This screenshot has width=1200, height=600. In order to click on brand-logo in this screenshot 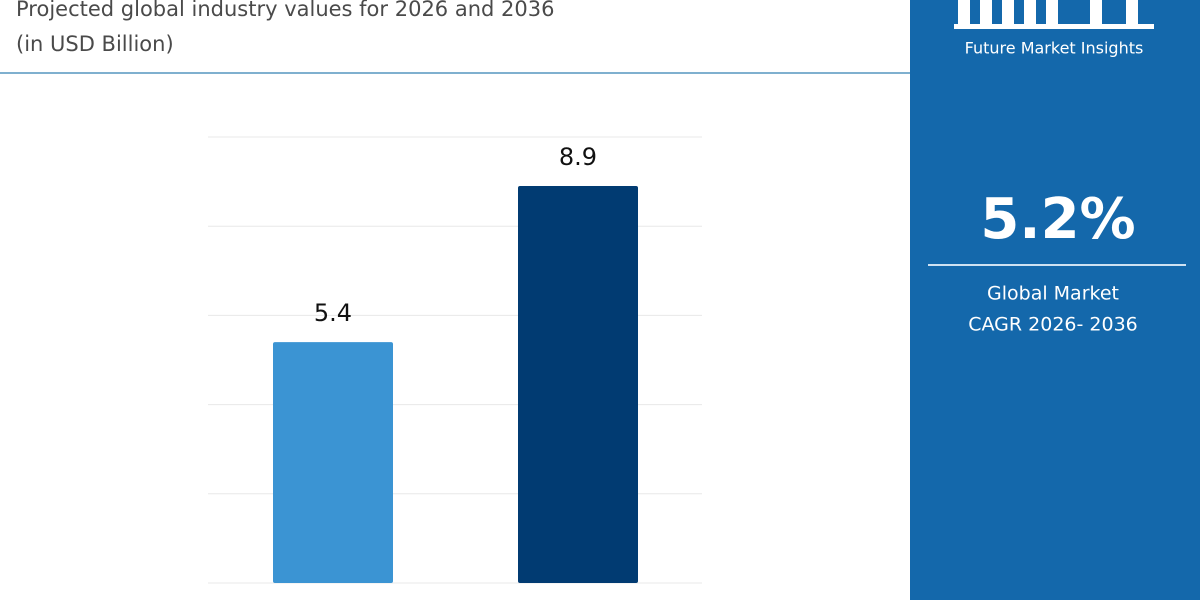, I will do `click(1054, 14)`.